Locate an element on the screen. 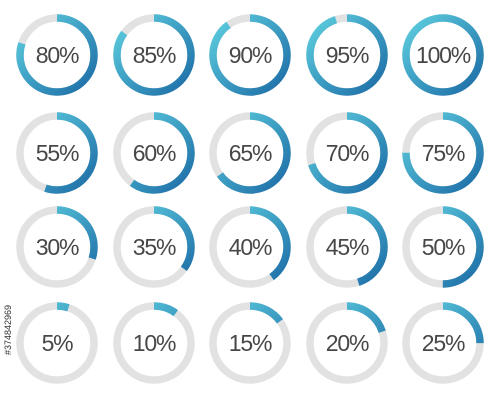  ring-label: 100% is located at coordinates (443, 55).